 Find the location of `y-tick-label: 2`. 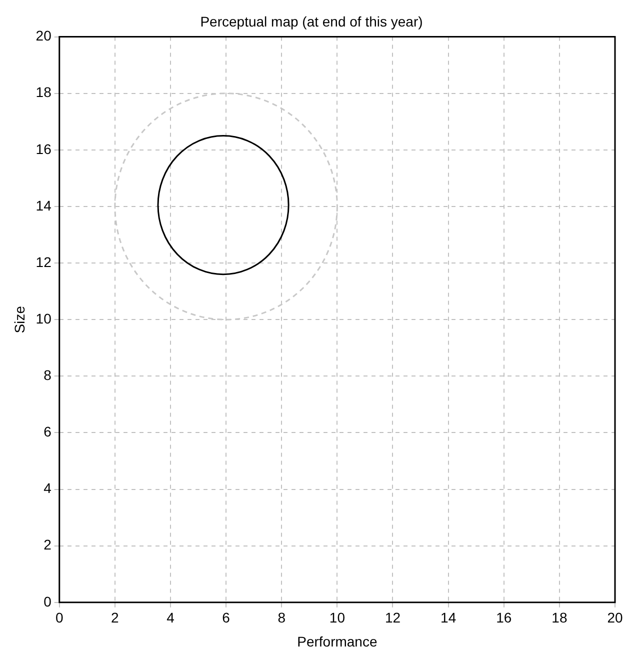

y-tick-label: 2 is located at coordinates (48, 544).